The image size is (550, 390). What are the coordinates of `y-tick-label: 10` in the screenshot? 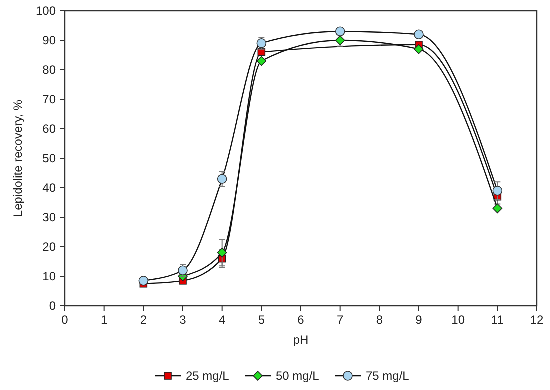 It's located at (49, 277).